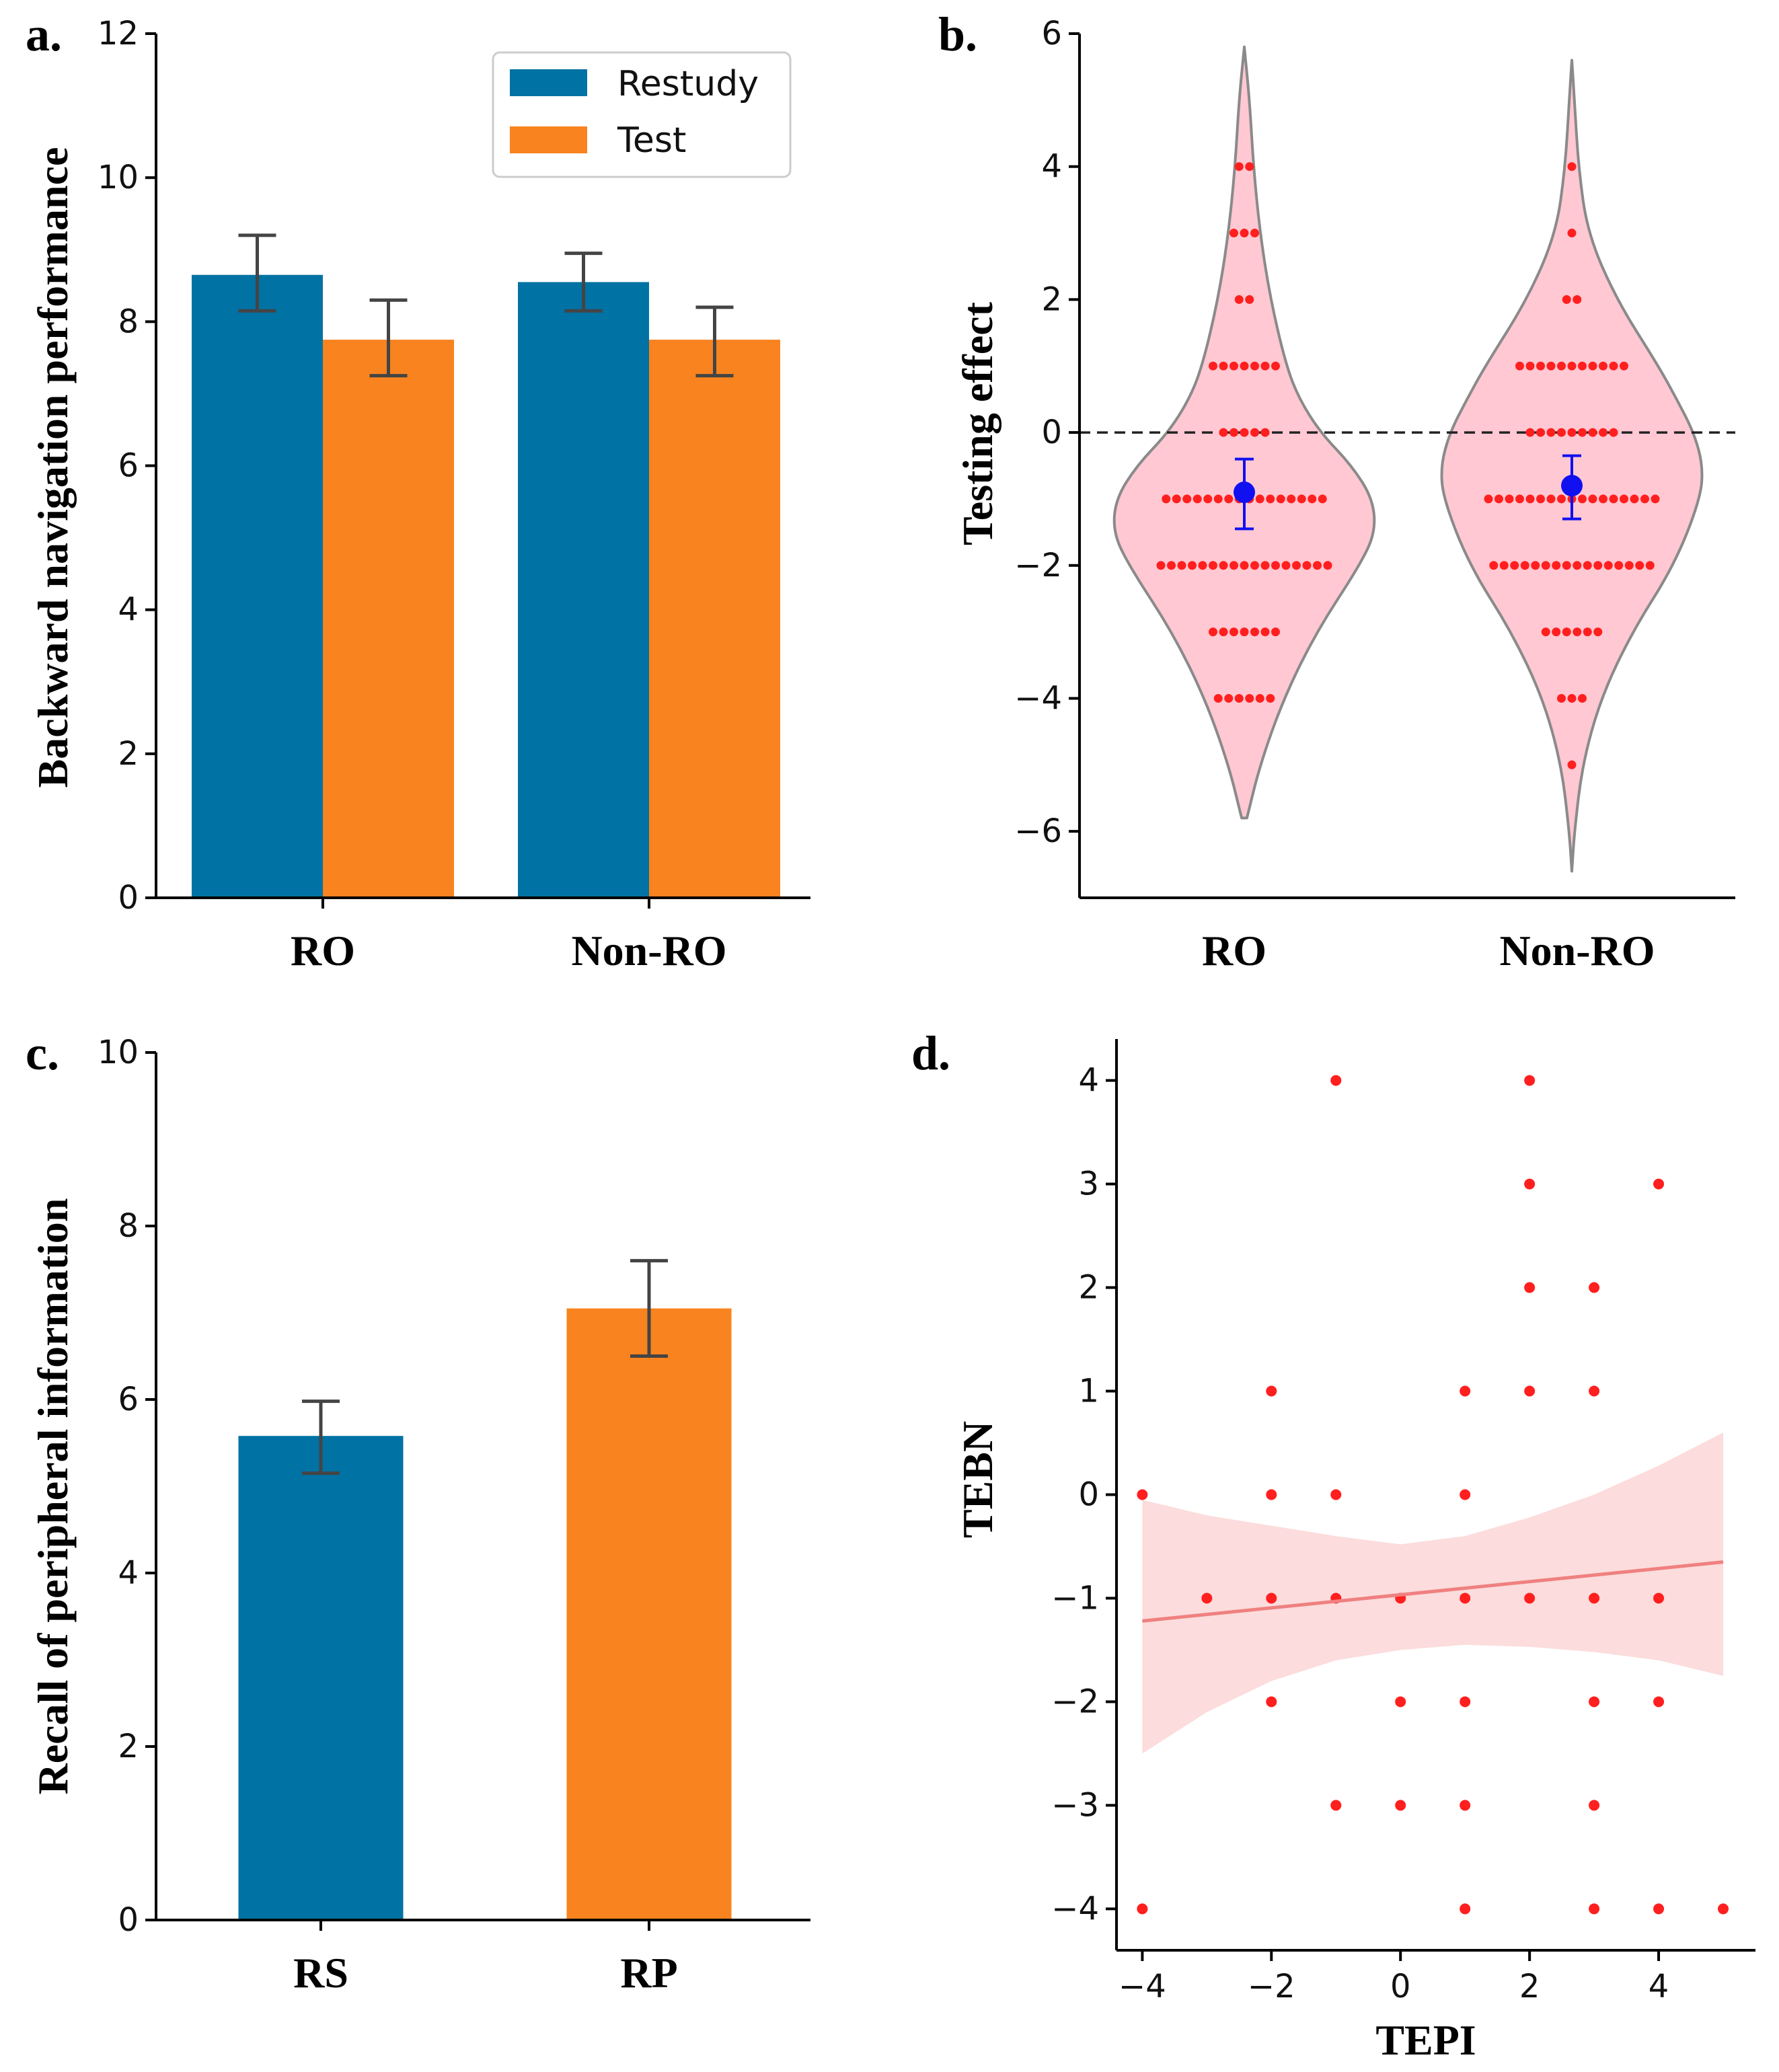 Image resolution: width=1779 pixels, height=2072 pixels. I want to click on ytick-label-1-2: −2, so click(1038, 565).